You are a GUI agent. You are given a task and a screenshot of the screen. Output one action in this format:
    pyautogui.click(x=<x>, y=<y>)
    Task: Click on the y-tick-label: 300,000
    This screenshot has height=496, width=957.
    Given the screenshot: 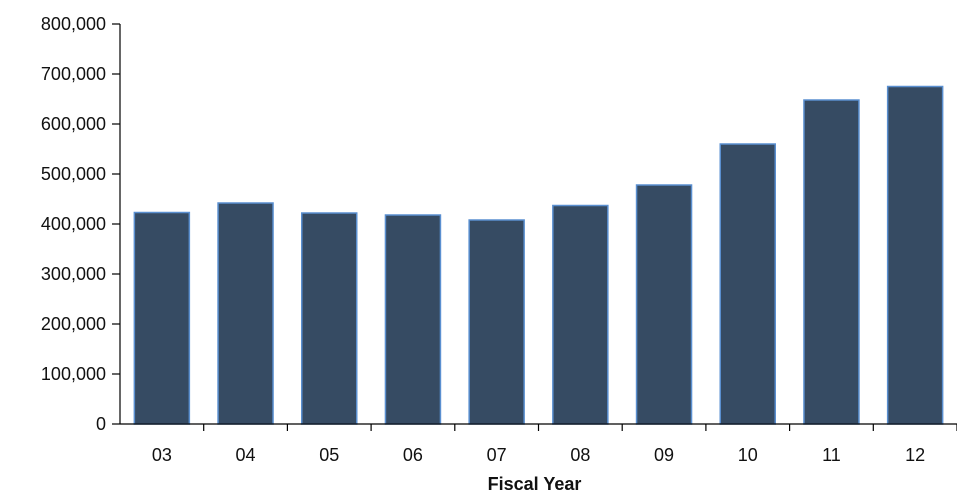 What is the action you would take?
    pyautogui.click(x=73, y=274)
    